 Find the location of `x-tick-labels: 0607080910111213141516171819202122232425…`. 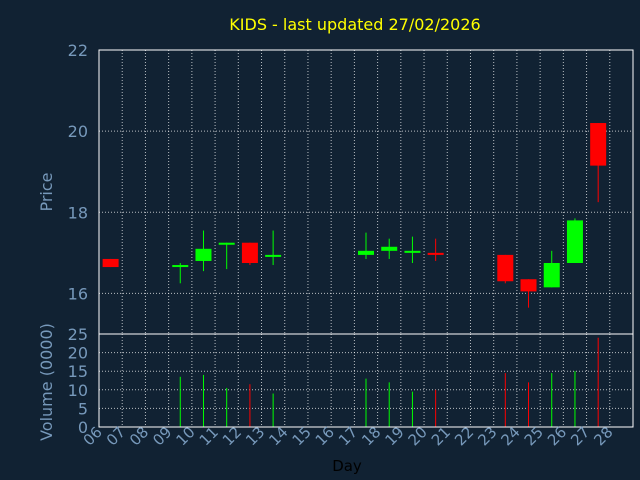

x-tick-labels: 0607080910111213141516171819202122232425… is located at coordinates (348, 436).